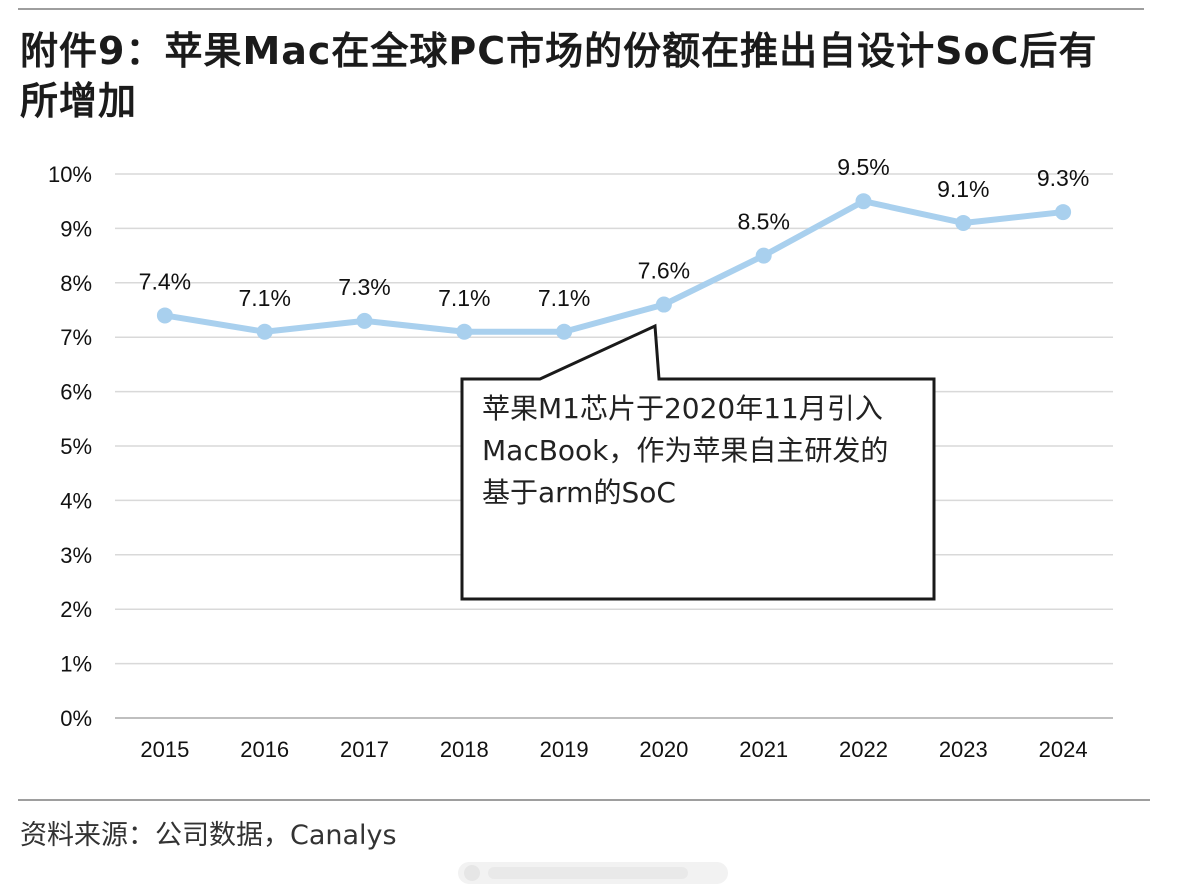 The height and width of the screenshot is (896, 1196). What do you see at coordinates (581, 9) in the screenshot?
I see `top-rule` at bounding box center [581, 9].